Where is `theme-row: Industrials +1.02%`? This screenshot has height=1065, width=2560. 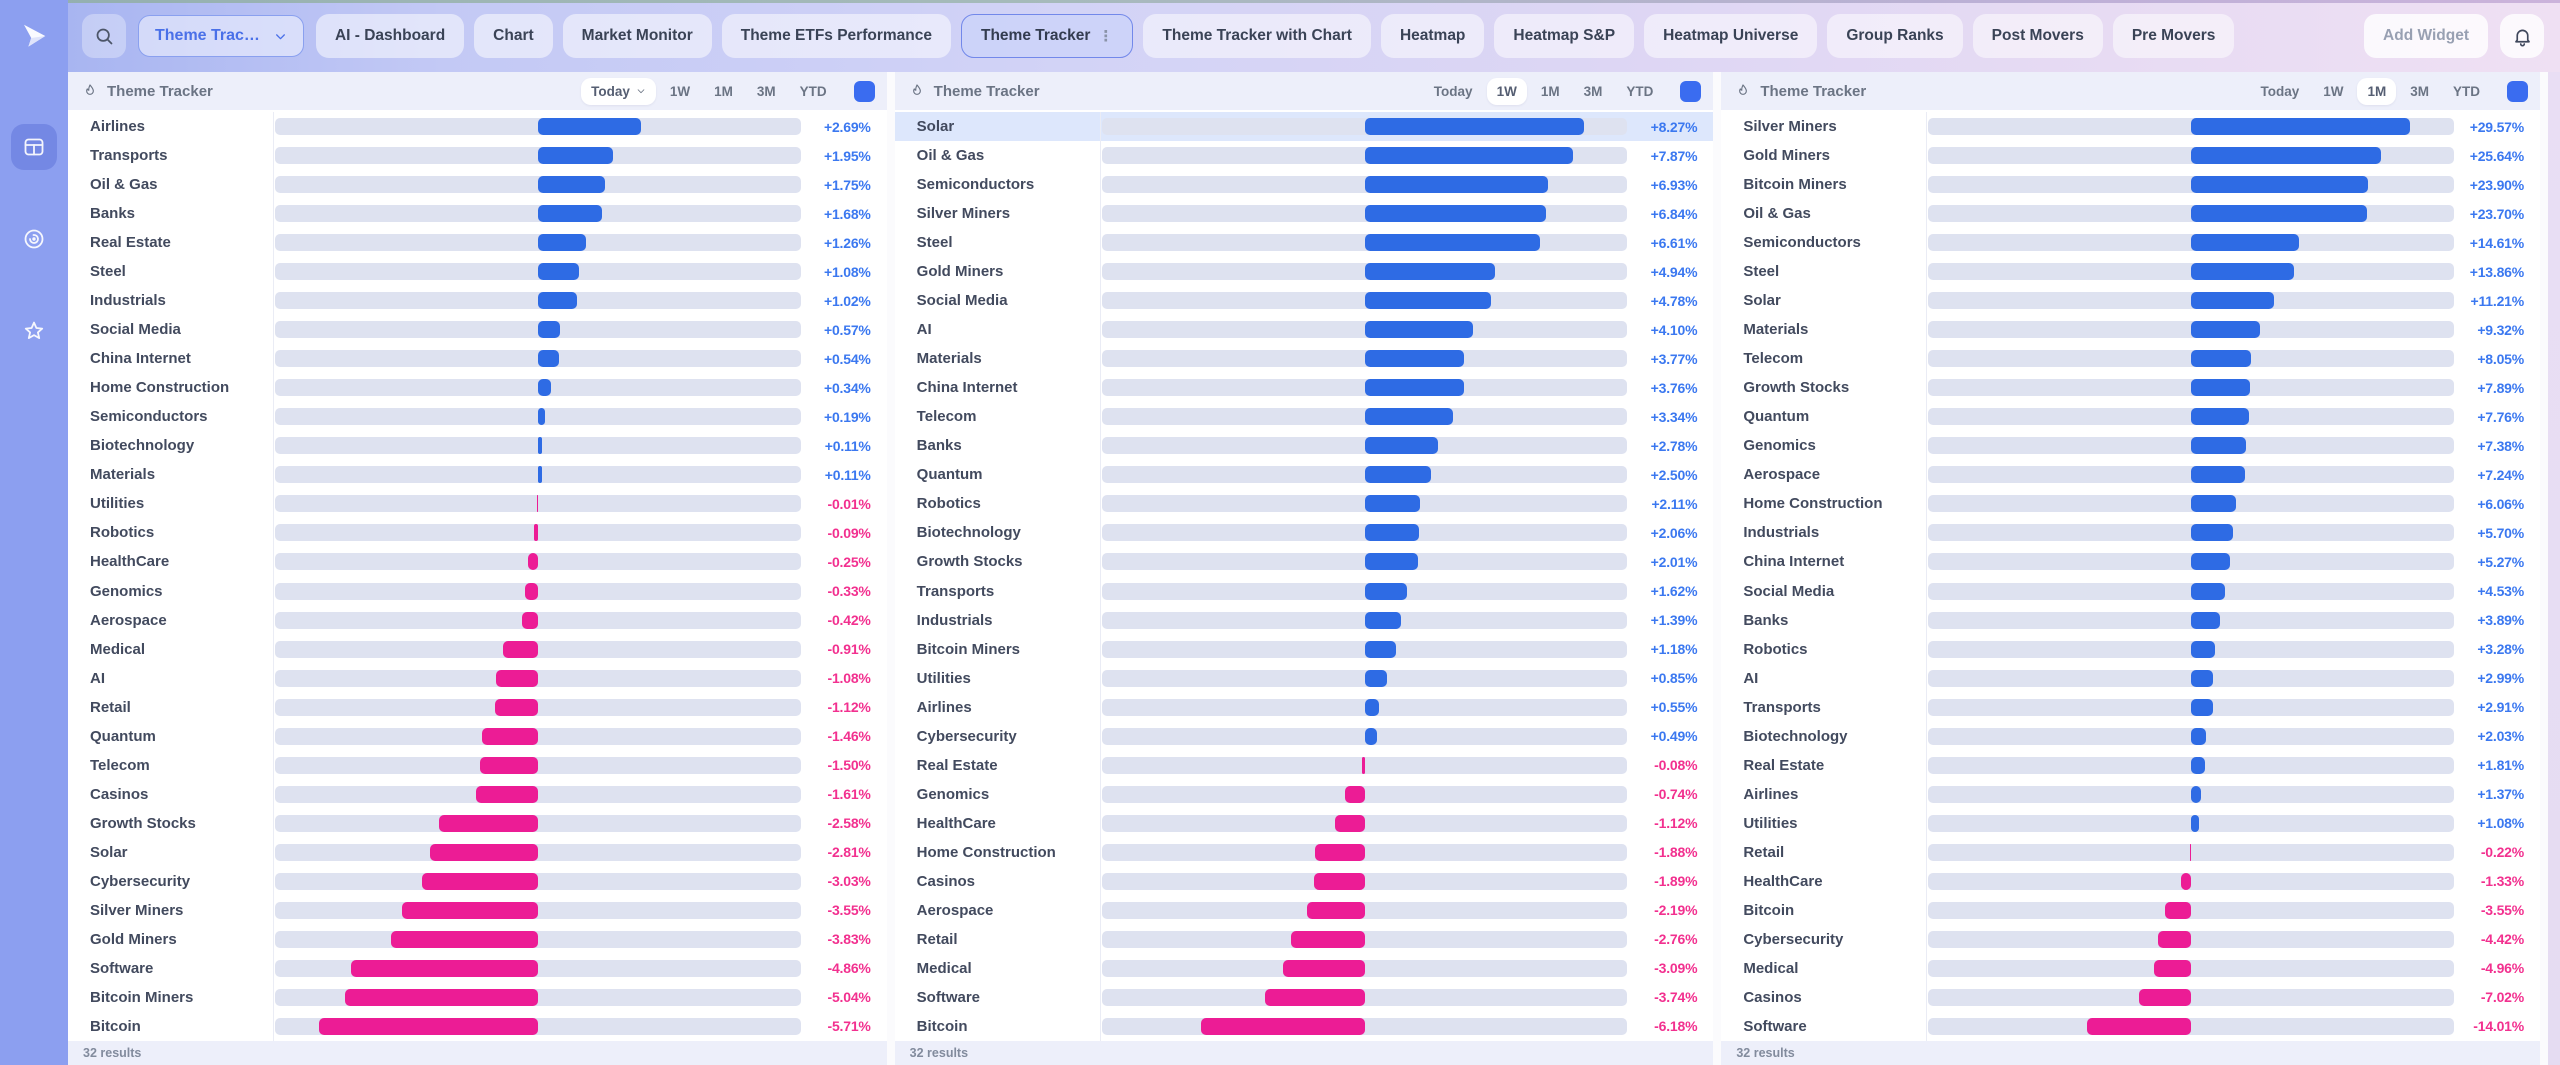 theme-row: Industrials +1.02% is located at coordinates (477, 301).